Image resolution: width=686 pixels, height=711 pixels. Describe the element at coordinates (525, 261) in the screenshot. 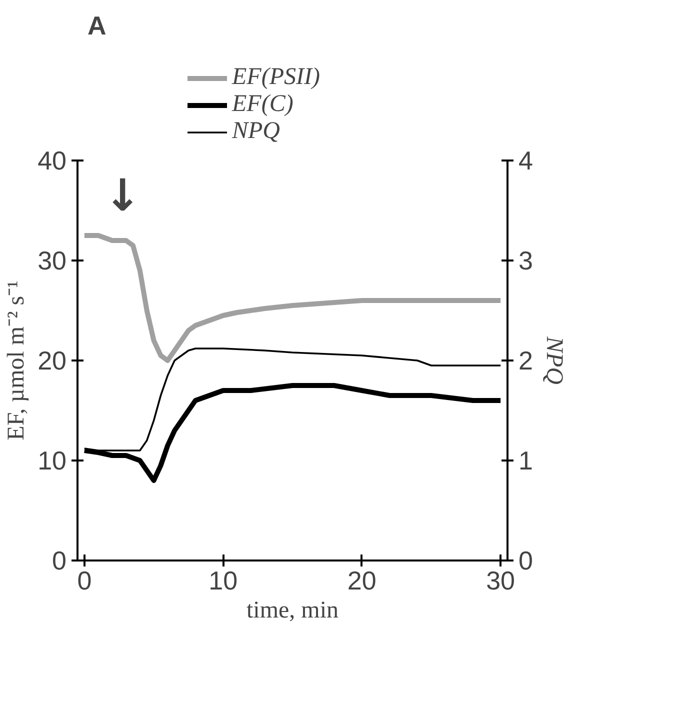

I see `y2-tick-label: 3` at that location.